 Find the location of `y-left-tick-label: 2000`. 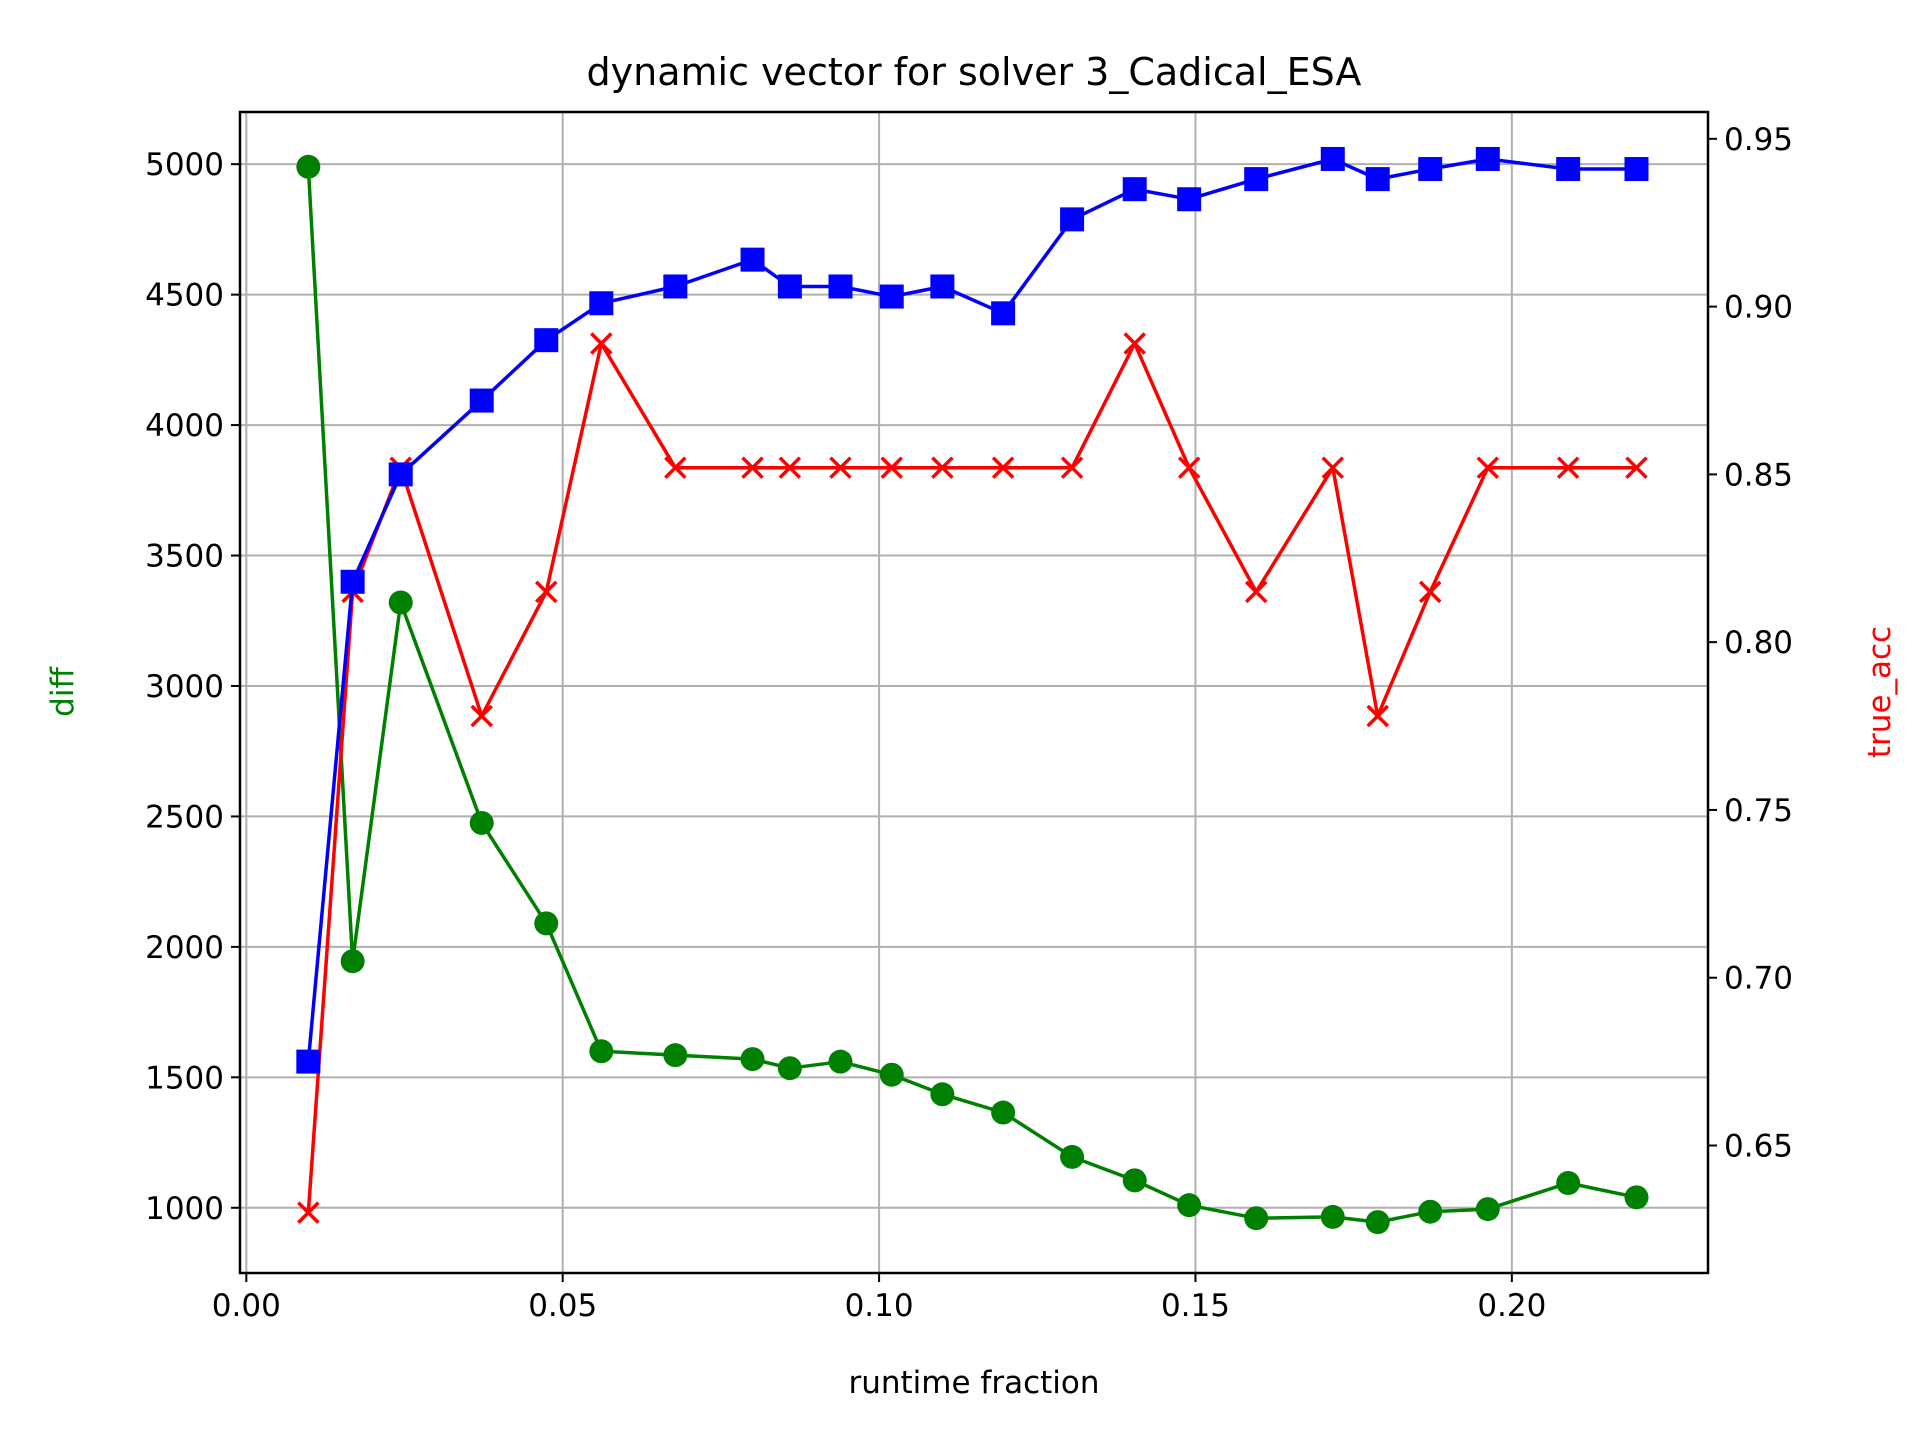

y-left-tick-label: 2000 is located at coordinates (184, 948).